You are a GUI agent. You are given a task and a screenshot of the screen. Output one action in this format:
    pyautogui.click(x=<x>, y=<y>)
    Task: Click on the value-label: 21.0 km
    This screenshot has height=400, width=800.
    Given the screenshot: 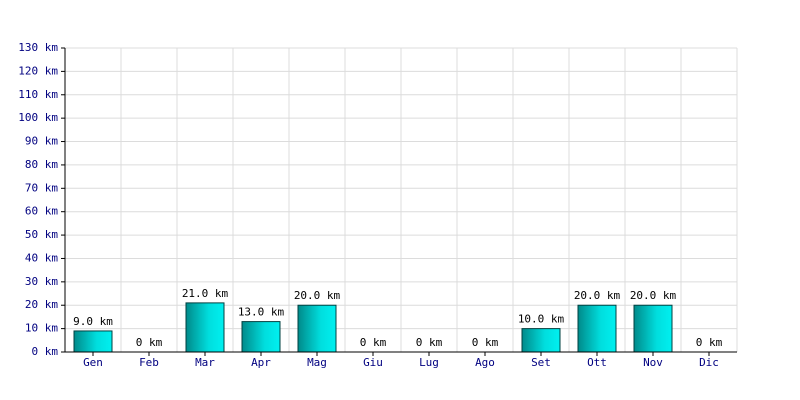 What is the action you would take?
    pyautogui.click(x=205, y=293)
    